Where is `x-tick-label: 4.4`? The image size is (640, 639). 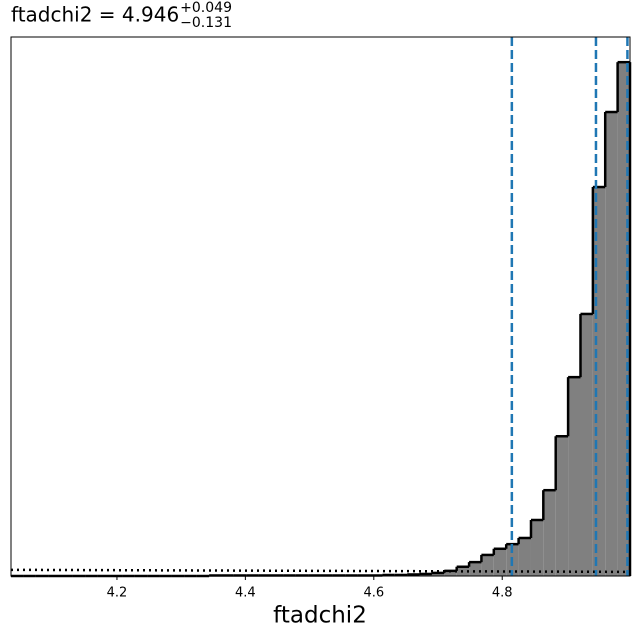
x-tick-label: 4.4 is located at coordinates (245, 593).